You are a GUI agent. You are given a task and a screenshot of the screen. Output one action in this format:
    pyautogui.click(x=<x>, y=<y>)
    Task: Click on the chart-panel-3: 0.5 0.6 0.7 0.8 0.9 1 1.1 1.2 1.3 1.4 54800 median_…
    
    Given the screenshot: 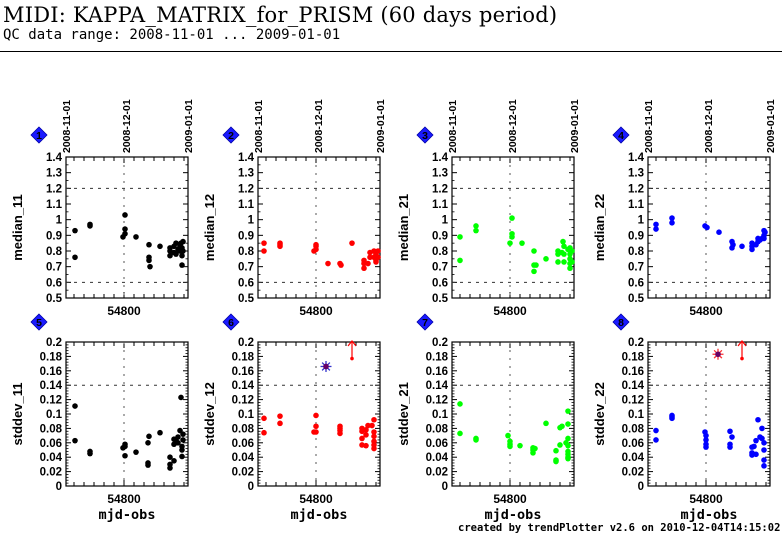 What is the action you would take?
    pyautogui.click(x=488, y=208)
    